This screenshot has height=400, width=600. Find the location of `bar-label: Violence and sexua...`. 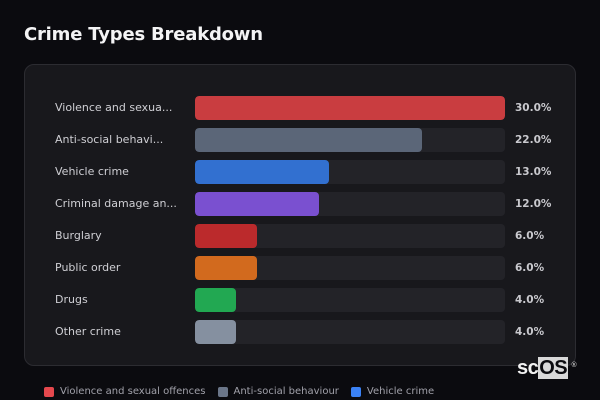

bar-label: Violence and sexua... is located at coordinates (114, 107).